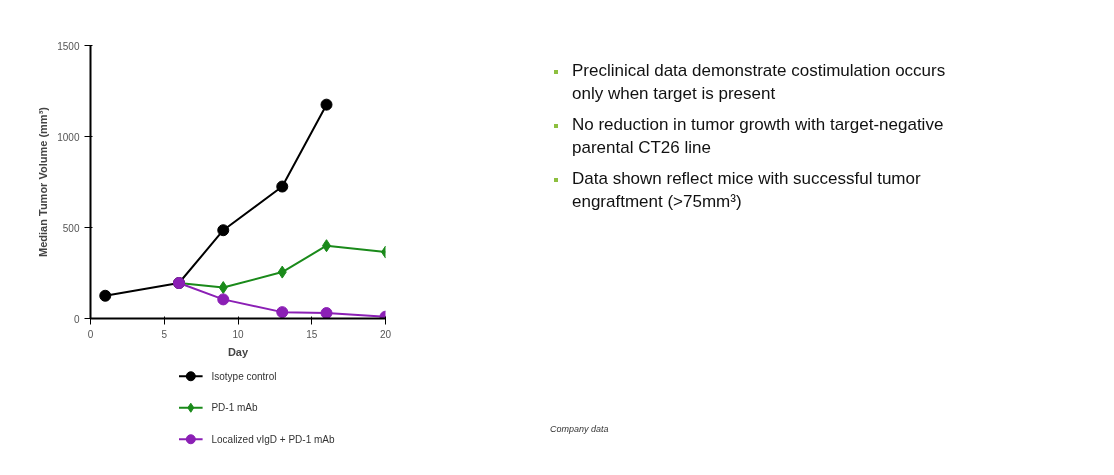  What do you see at coordinates (90, 334) in the screenshot?
I see `x-tick-label: 0` at bounding box center [90, 334].